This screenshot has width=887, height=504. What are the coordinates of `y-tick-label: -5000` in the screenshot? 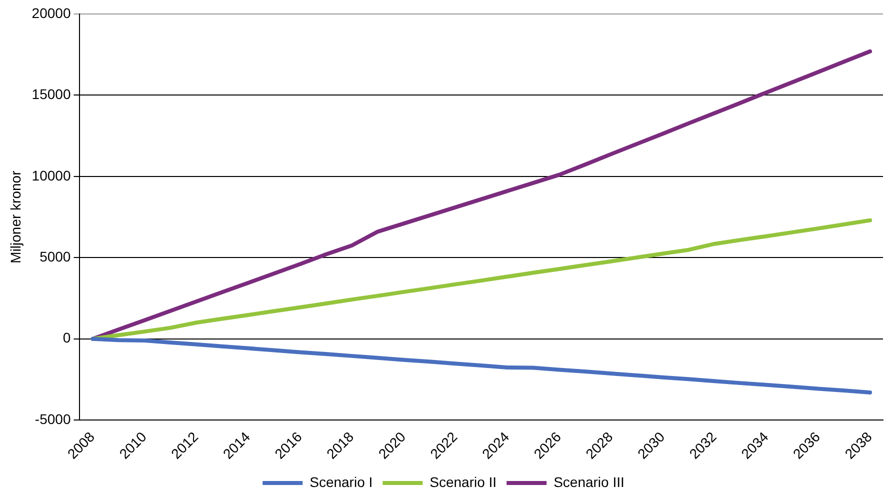 It's located at (52, 418).